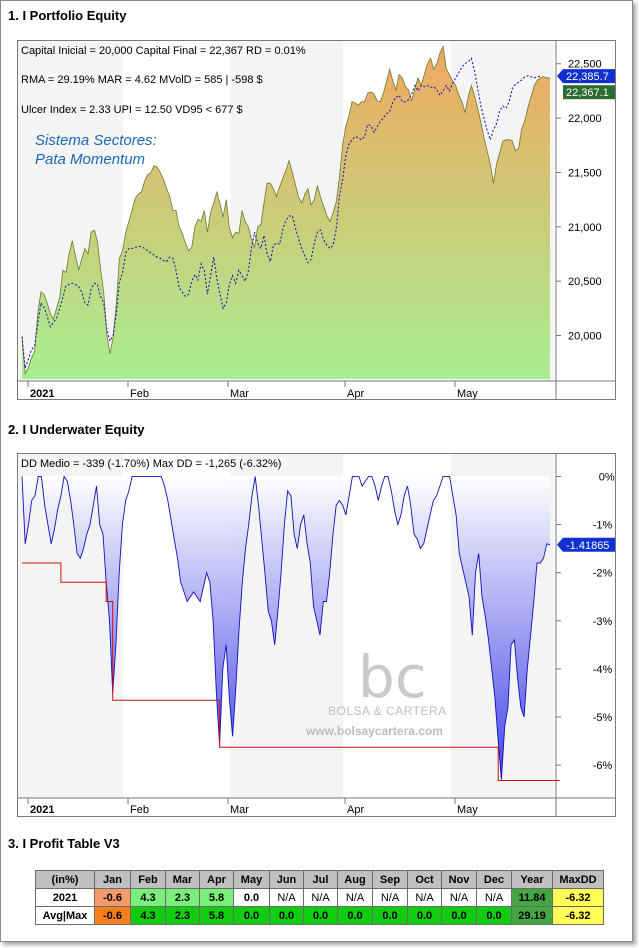  Describe the element at coordinates (585, 119) in the screenshot. I see `y-tick-label: 22,000` at that location.